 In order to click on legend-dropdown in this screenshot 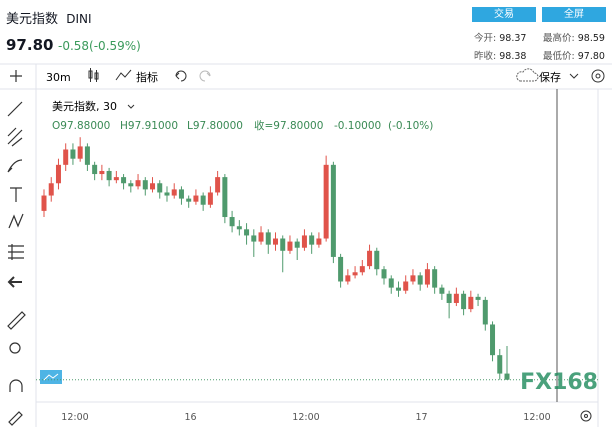, I will do `click(131, 106)`.